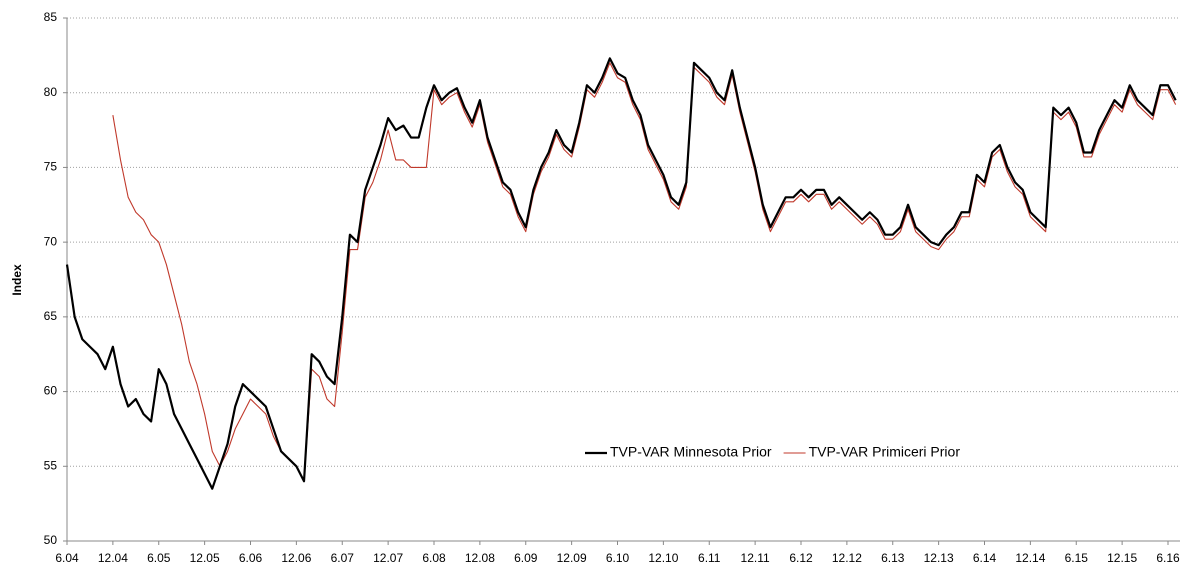  Describe the element at coordinates (526, 558) in the screenshot. I see `x-tick-label: 6.09` at that location.